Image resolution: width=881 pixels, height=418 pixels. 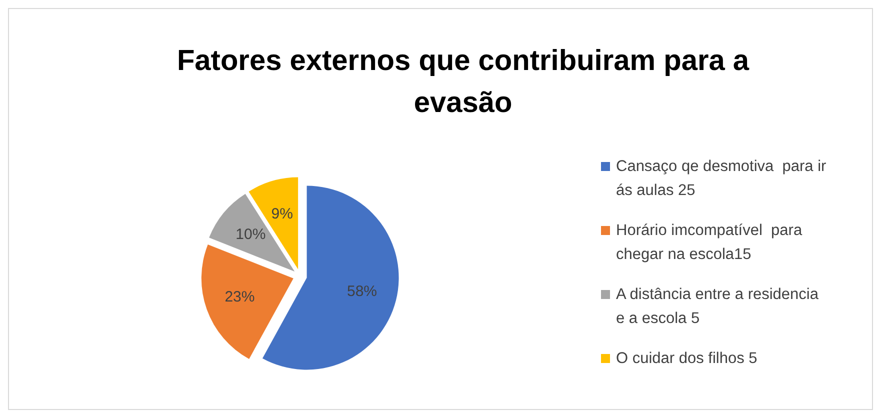 I want to click on legend-label: Cansaço qe desmotiva para ir ás aulas 25, so click(x=721, y=178).